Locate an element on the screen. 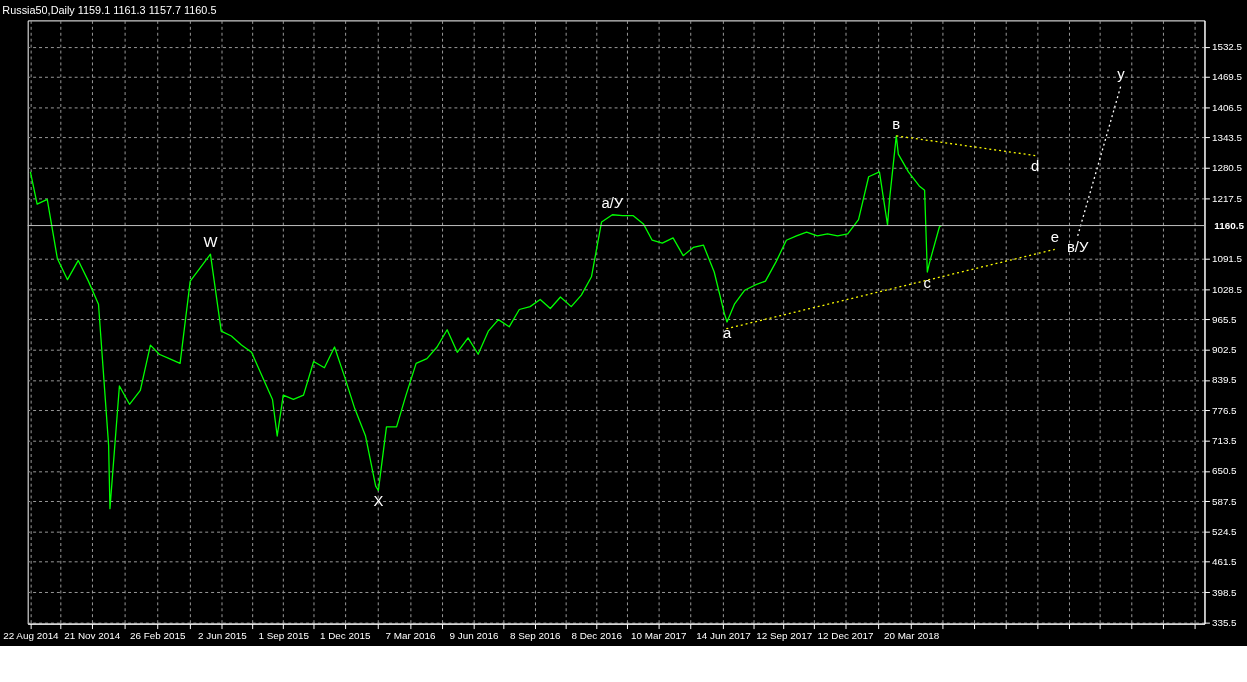  y-tick-label: 1406.5 is located at coordinates (1227, 107).